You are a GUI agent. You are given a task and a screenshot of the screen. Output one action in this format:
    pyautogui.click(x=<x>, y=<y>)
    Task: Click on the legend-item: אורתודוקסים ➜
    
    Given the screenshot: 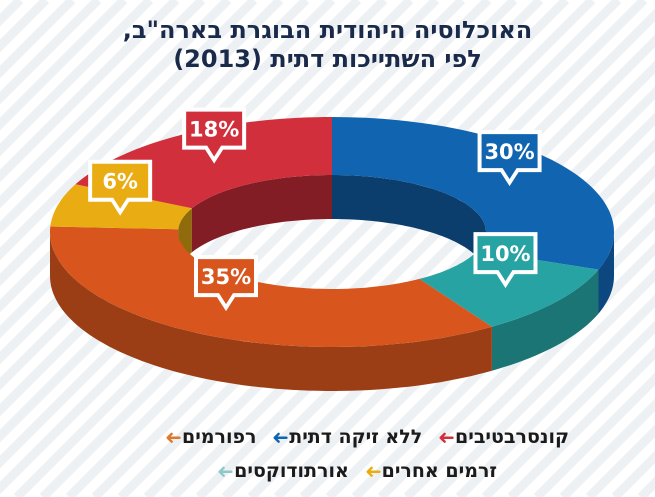 What is the action you would take?
    pyautogui.click(x=280, y=471)
    